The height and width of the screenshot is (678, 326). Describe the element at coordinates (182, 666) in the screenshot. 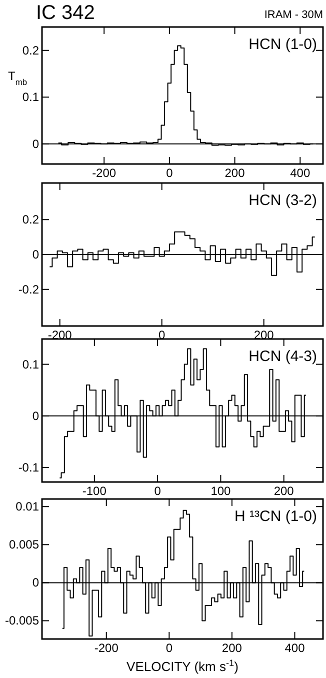

I see `x-axis-title: VELOCITY (km s$^{-1}$)` at that location.